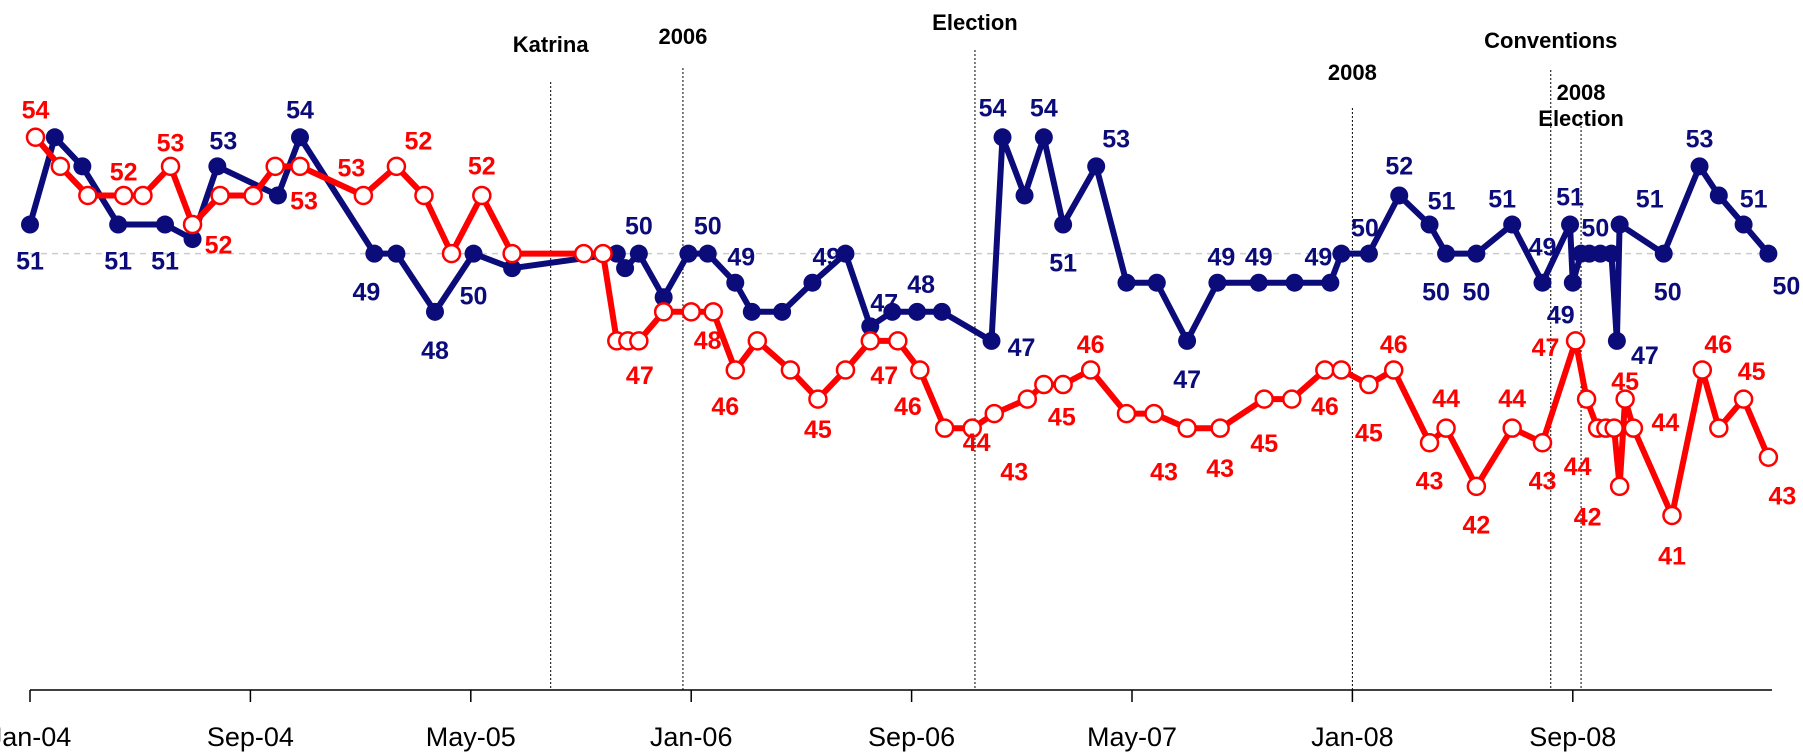 Image resolution: width=1803 pixels, height=756 pixels. I want to click on data-label: 41, so click(1672, 556).